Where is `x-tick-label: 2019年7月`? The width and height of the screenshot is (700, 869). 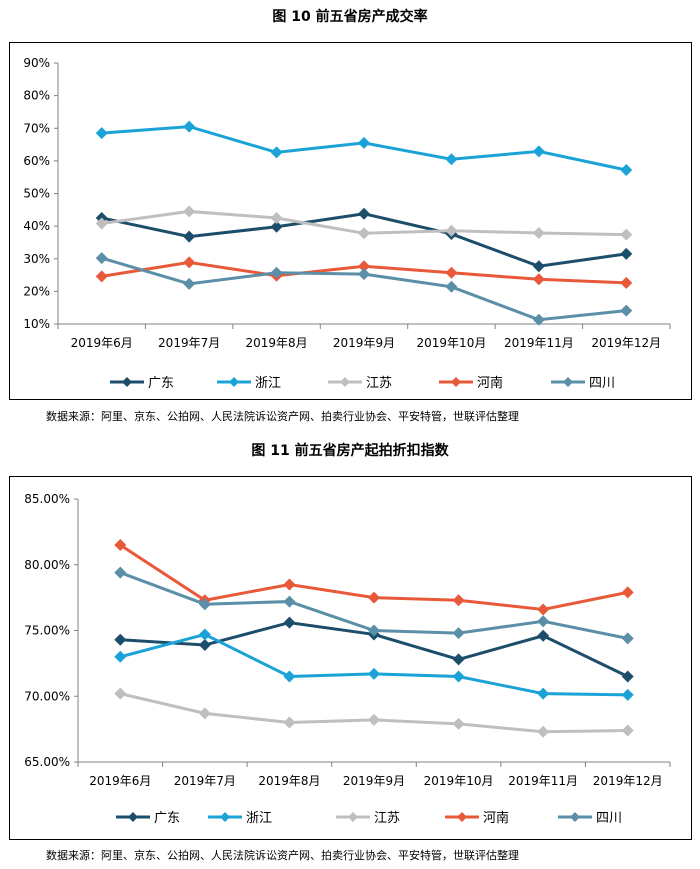
x-tick-label: 2019年7月 is located at coordinates (189, 343).